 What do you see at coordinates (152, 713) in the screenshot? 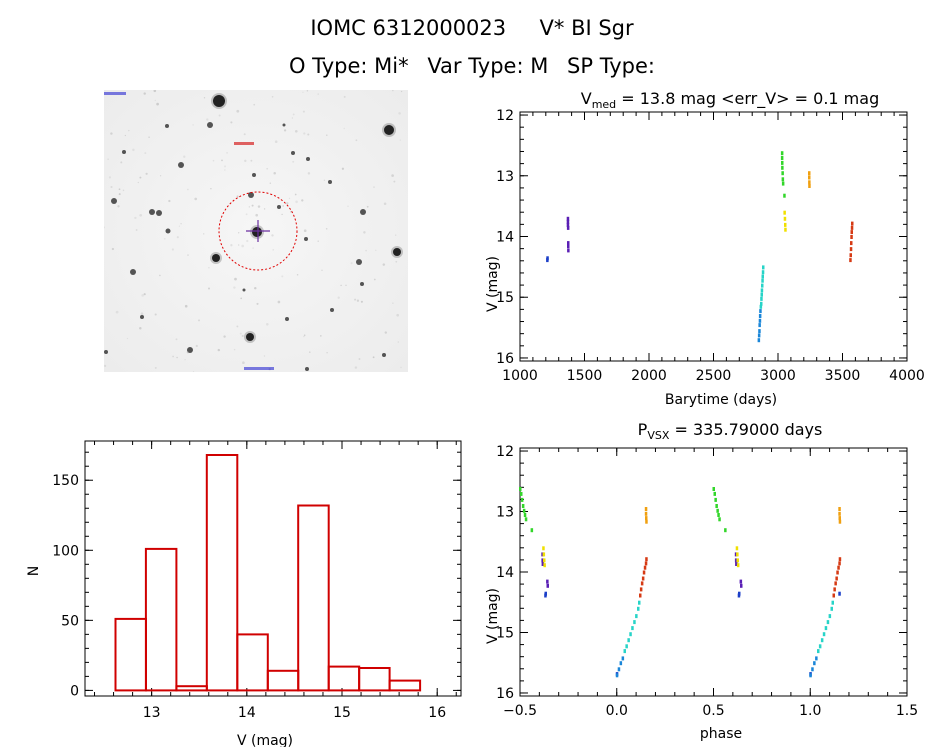
I see `x-tick-label: 13` at bounding box center [152, 713].